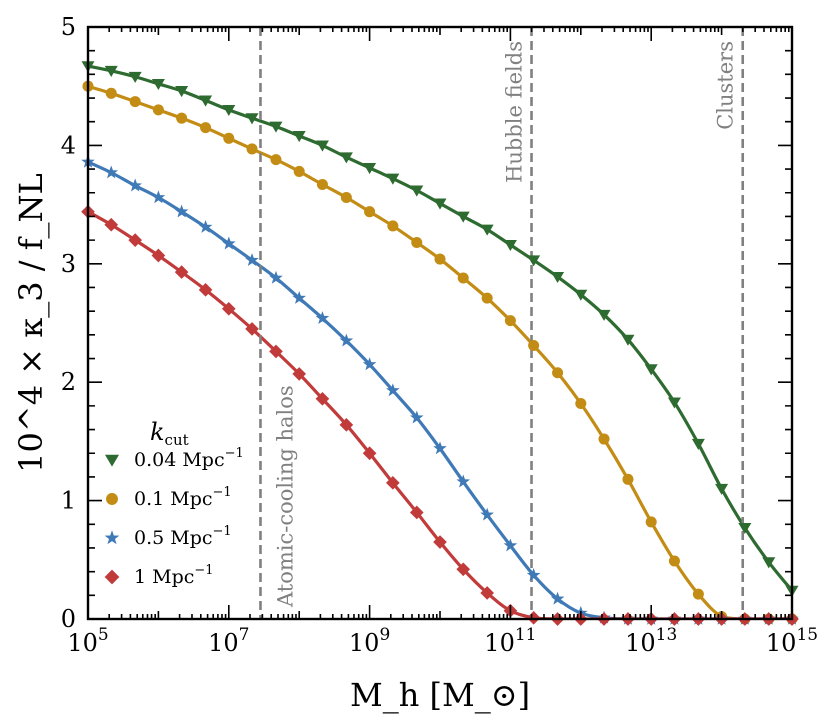 This screenshot has width=830, height=728. What do you see at coordinates (183, 497) in the screenshot?
I see `legend-label-1: 0.1 Mpc−1` at bounding box center [183, 497].